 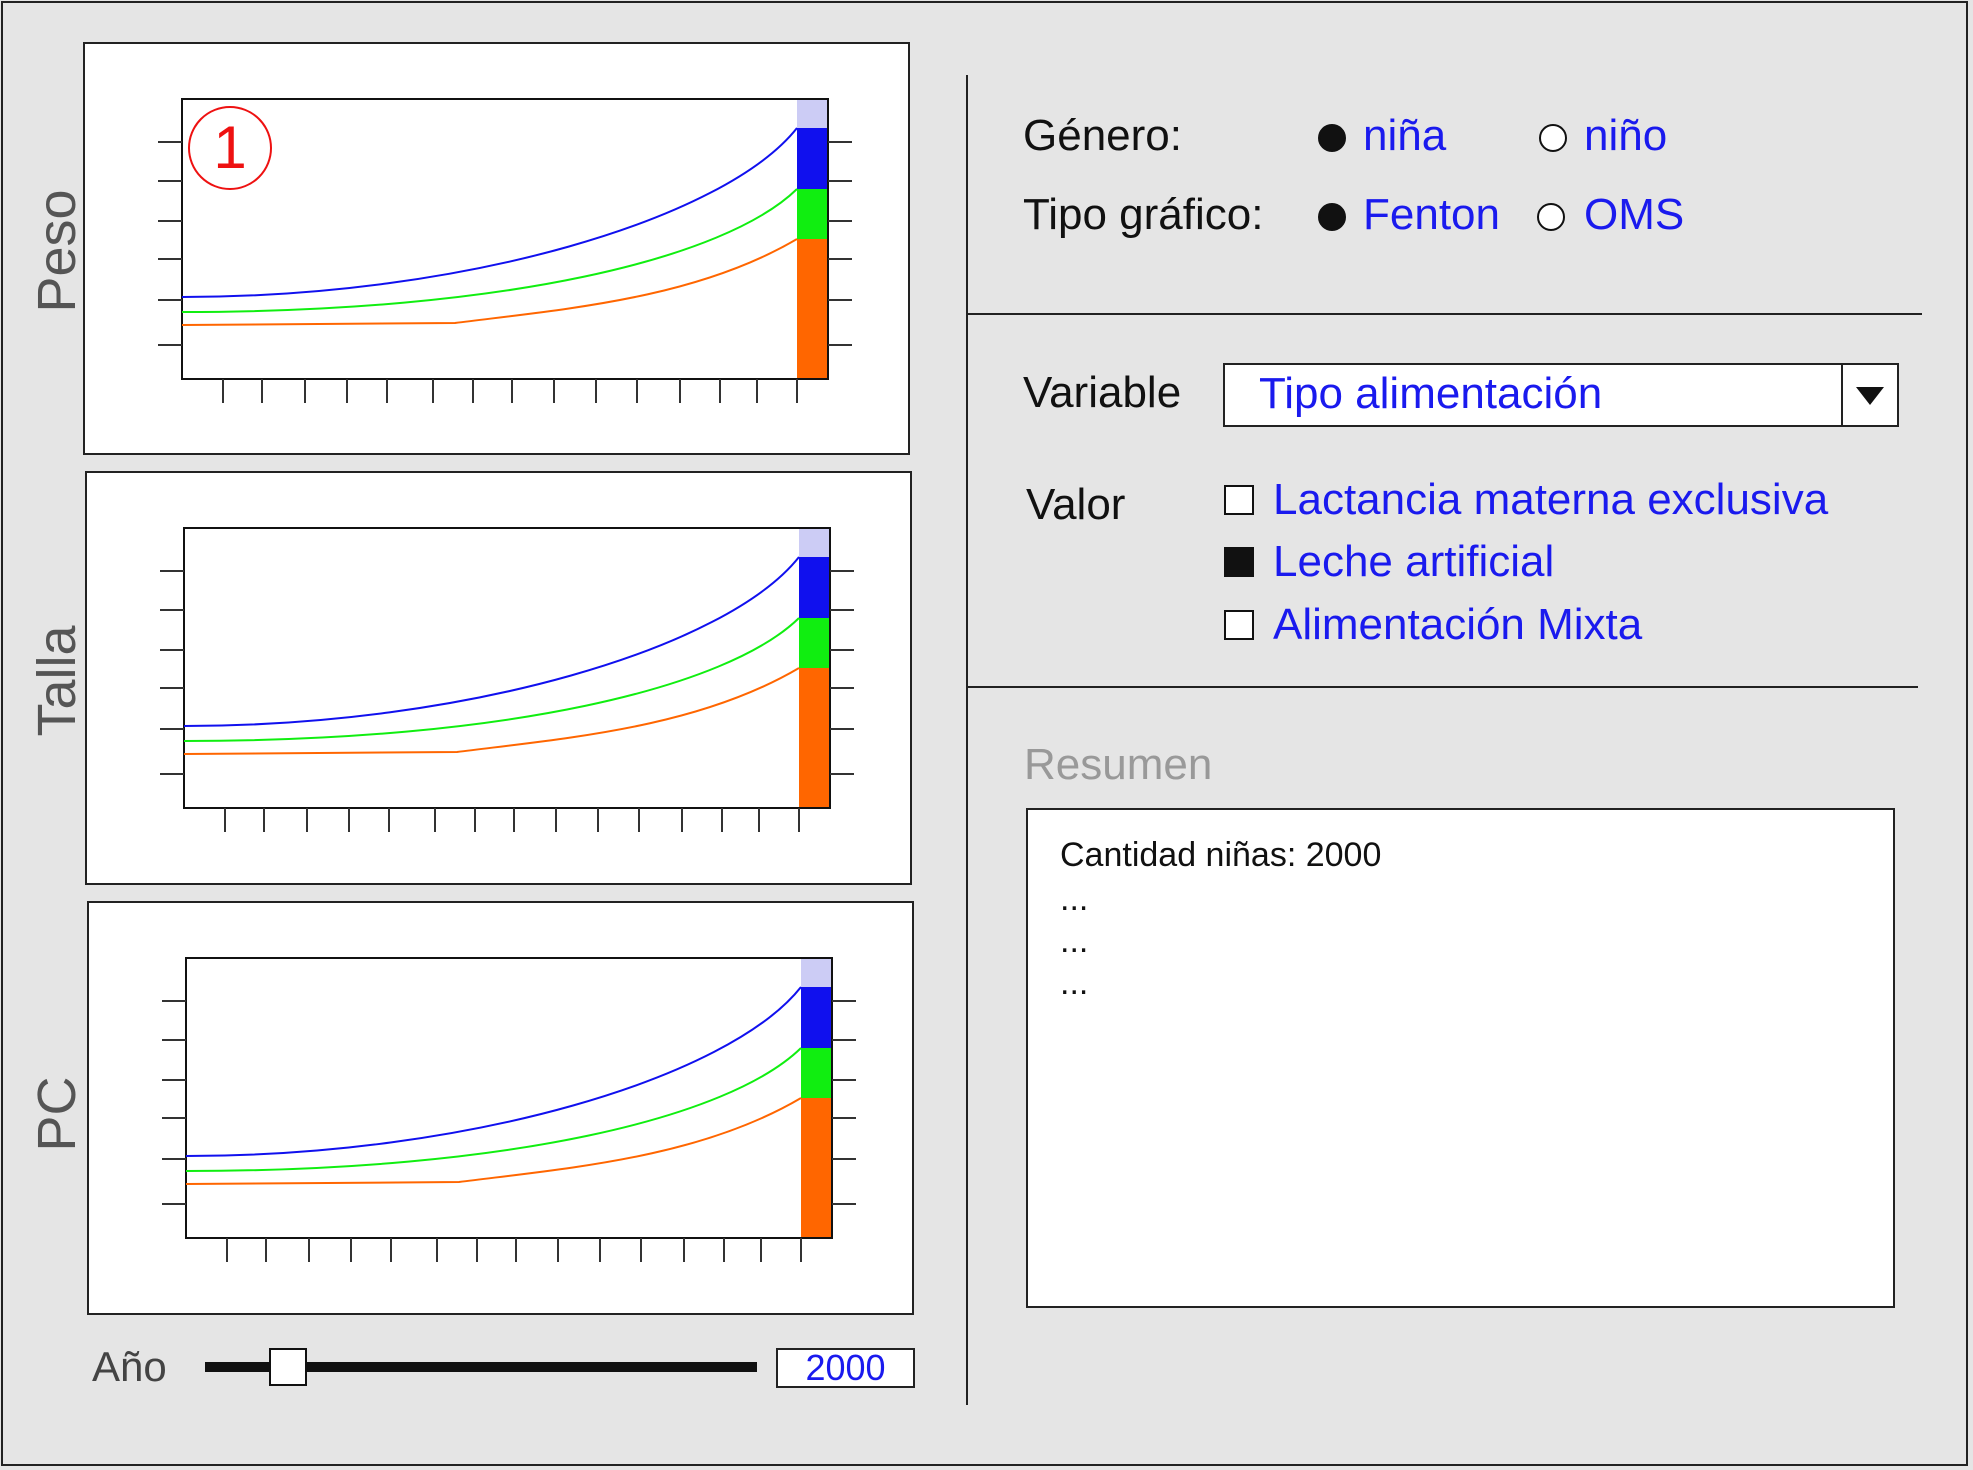 I want to click on option-lactancia: Lactancia materna exclusiva, so click(x=1551, y=499).